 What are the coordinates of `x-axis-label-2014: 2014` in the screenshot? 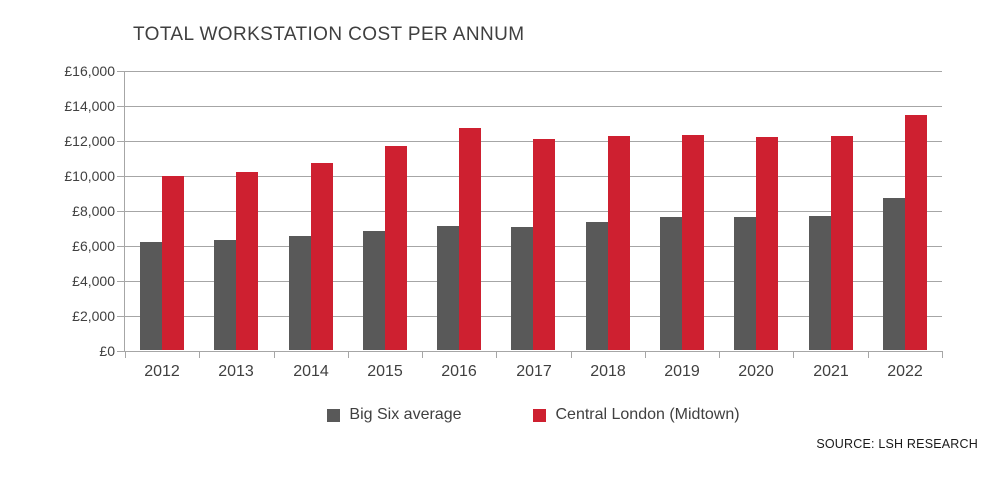 It's located at (311, 371).